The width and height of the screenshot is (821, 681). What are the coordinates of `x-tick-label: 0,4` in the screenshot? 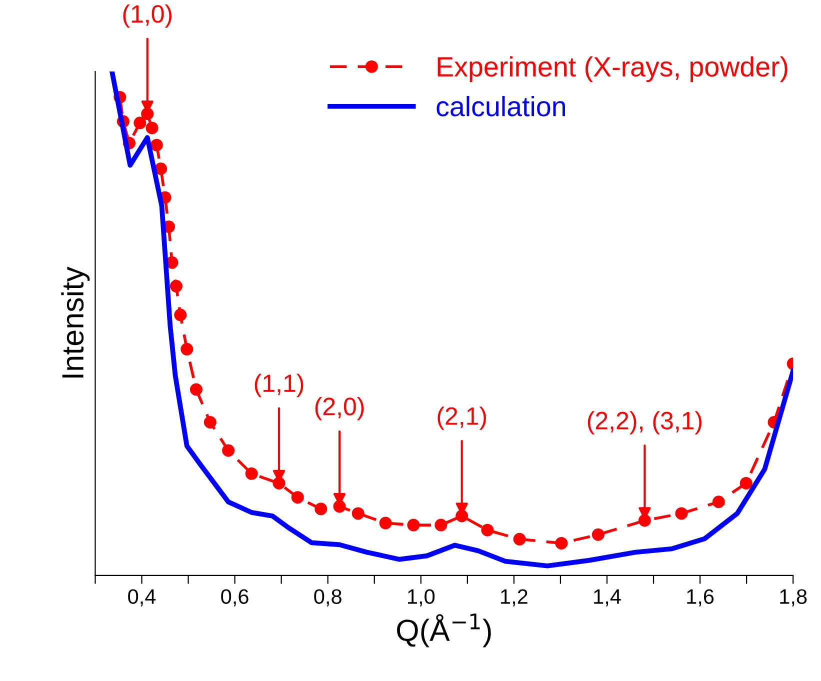 It's located at (142, 597).